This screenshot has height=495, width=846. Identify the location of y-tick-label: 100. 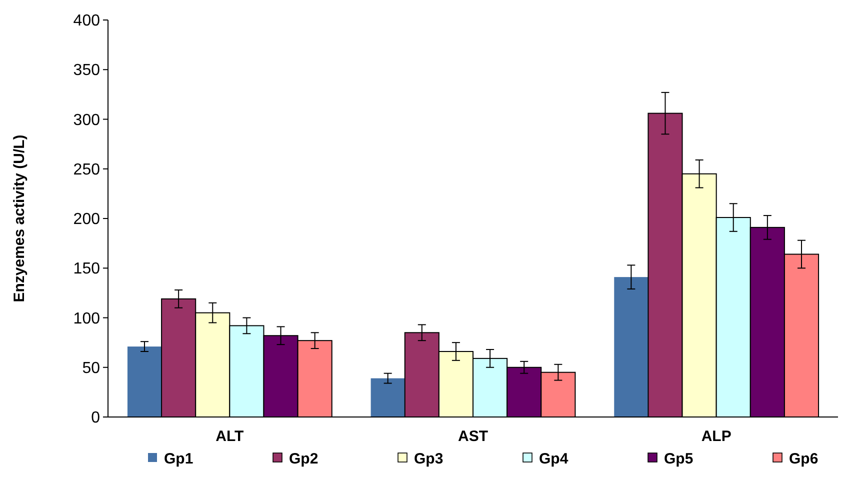
(86, 319).